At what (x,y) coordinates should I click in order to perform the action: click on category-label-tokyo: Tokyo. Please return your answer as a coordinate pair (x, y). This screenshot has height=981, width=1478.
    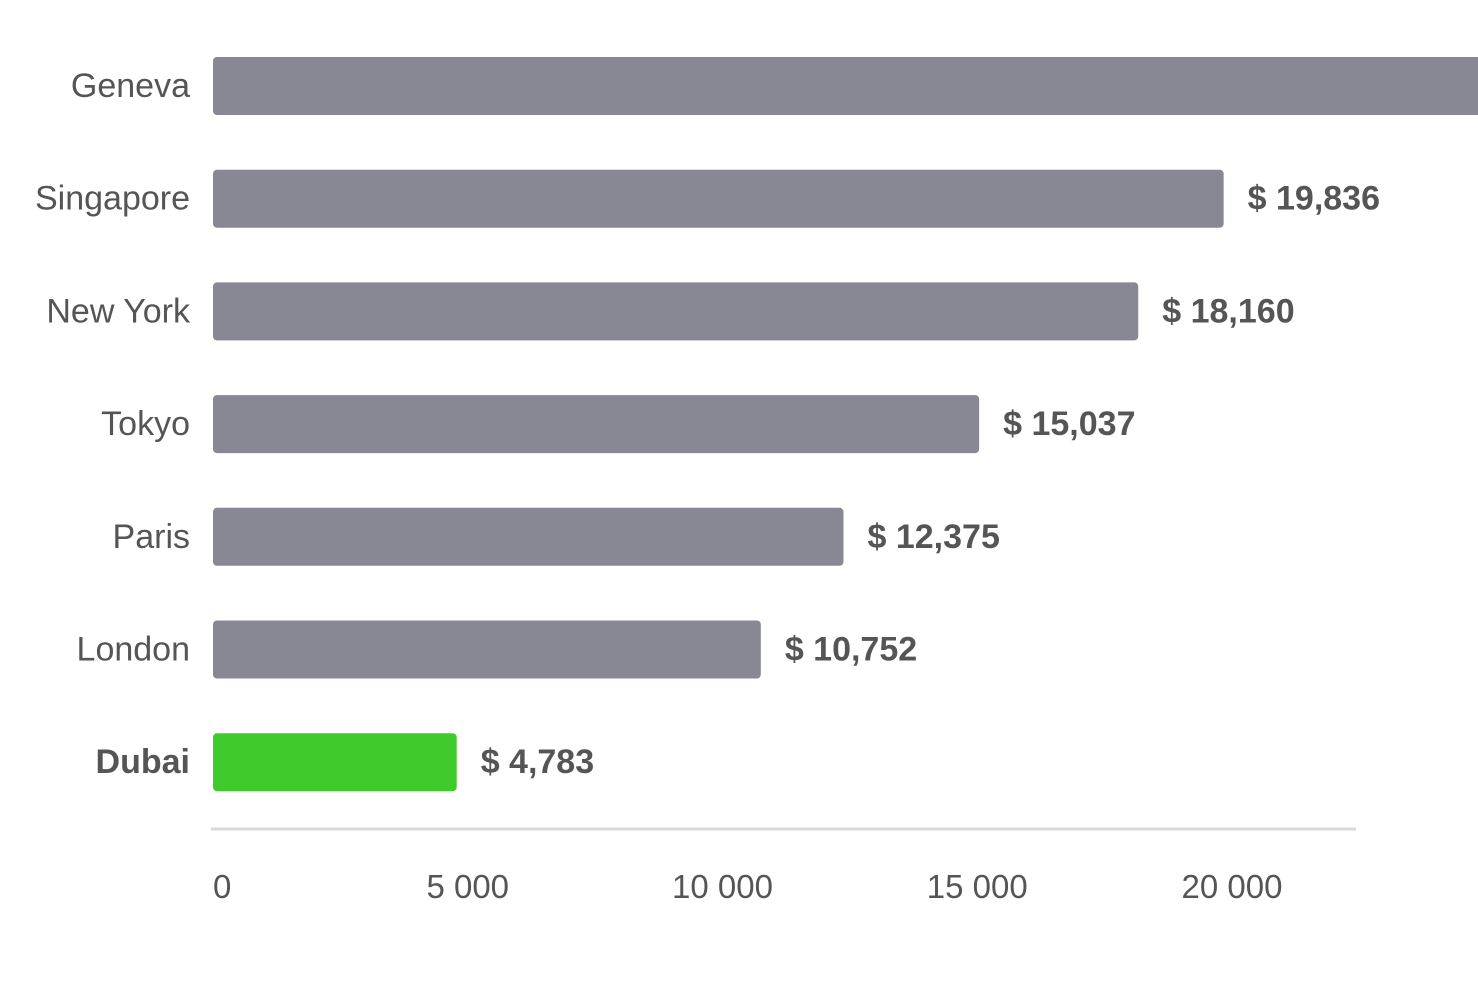
    Looking at the image, I should click on (145, 424).